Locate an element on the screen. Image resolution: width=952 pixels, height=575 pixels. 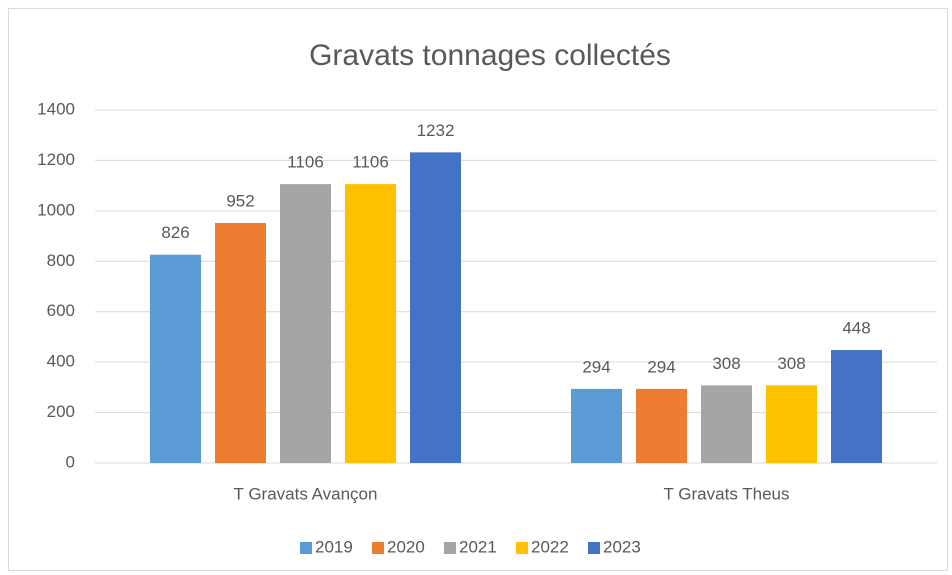
data-label: 448 is located at coordinates (856, 328).